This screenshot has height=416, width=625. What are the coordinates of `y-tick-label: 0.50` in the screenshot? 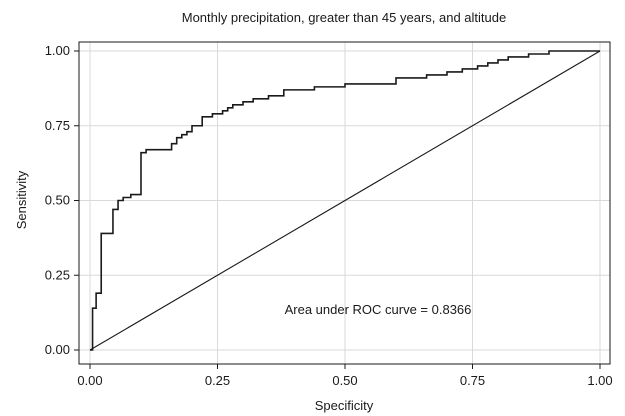 It's located at (57, 200).